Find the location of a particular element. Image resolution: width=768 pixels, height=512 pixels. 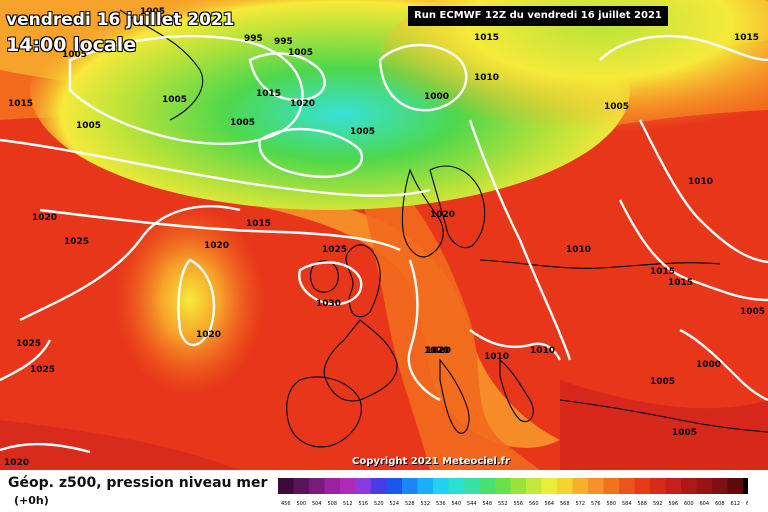

scale-value-label: 584 is located at coordinates (627, 504).